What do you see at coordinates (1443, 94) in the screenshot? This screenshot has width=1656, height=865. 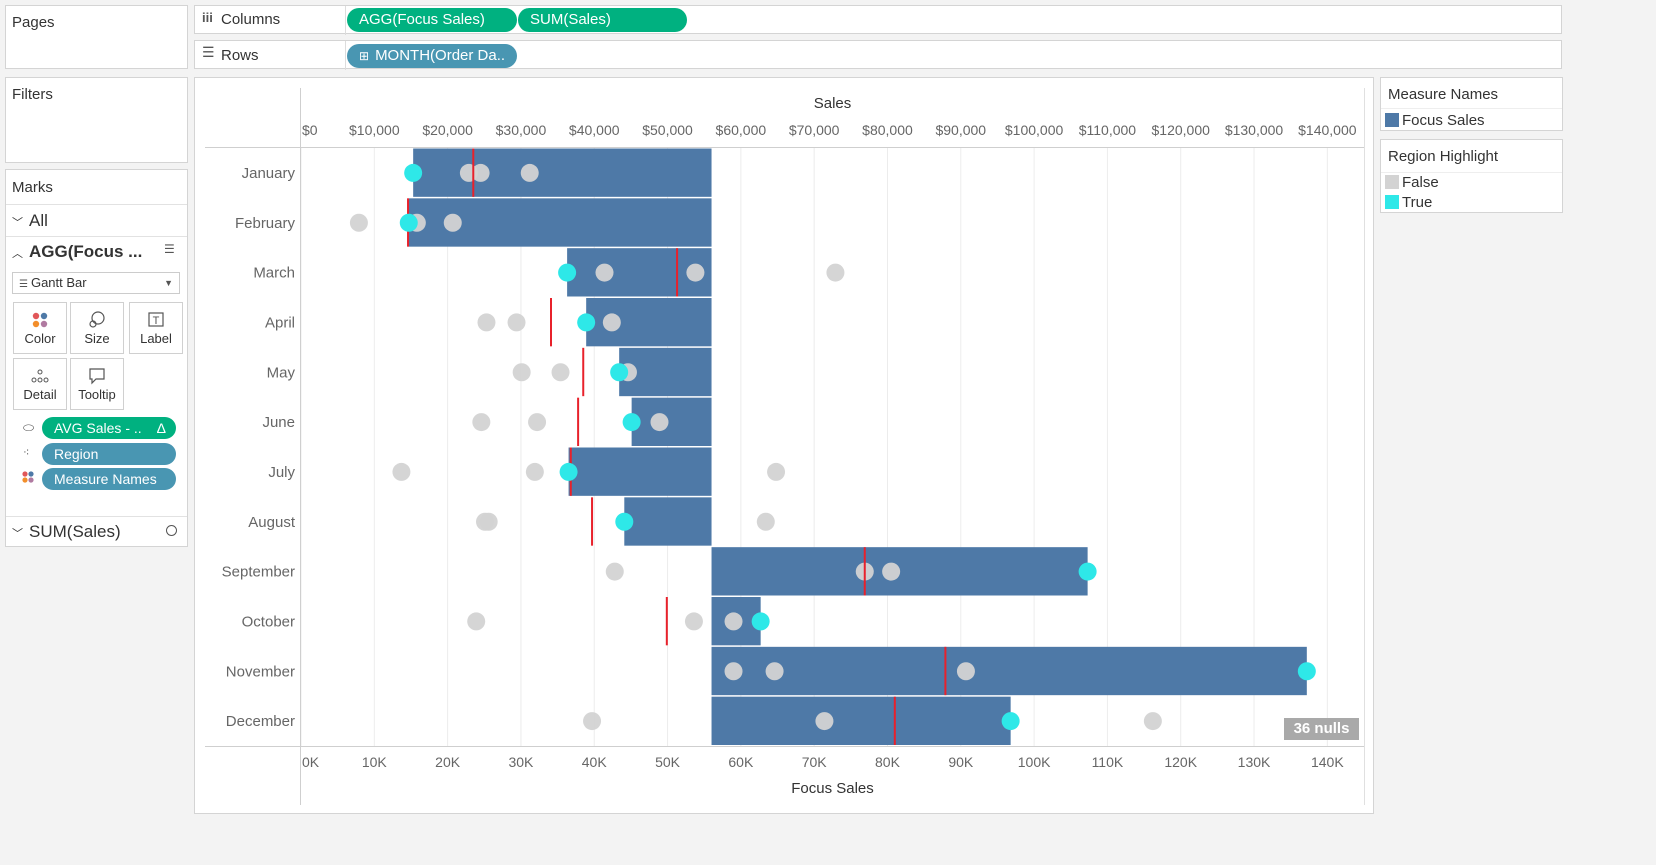 I see `legend-measure-names-title: Measure Names` at bounding box center [1443, 94].